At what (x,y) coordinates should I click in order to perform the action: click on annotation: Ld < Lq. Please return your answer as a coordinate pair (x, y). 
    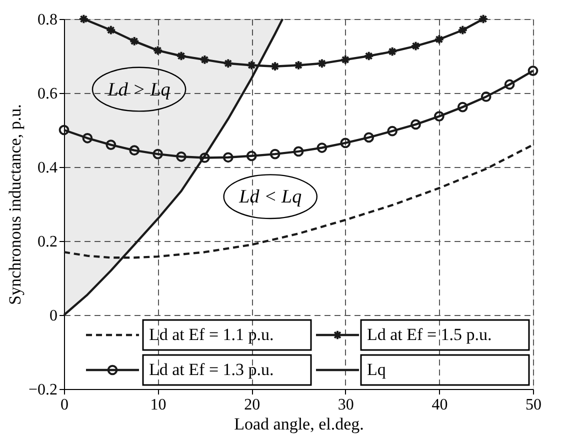
    Looking at the image, I should click on (270, 197).